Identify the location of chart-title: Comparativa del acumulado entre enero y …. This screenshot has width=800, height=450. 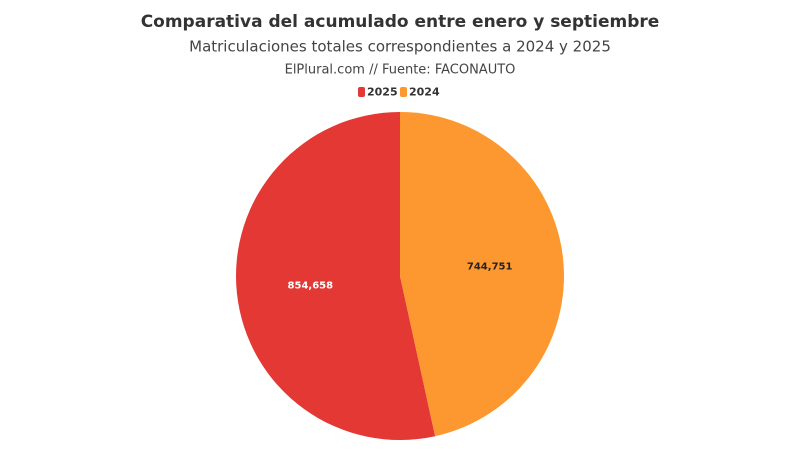
(400, 22).